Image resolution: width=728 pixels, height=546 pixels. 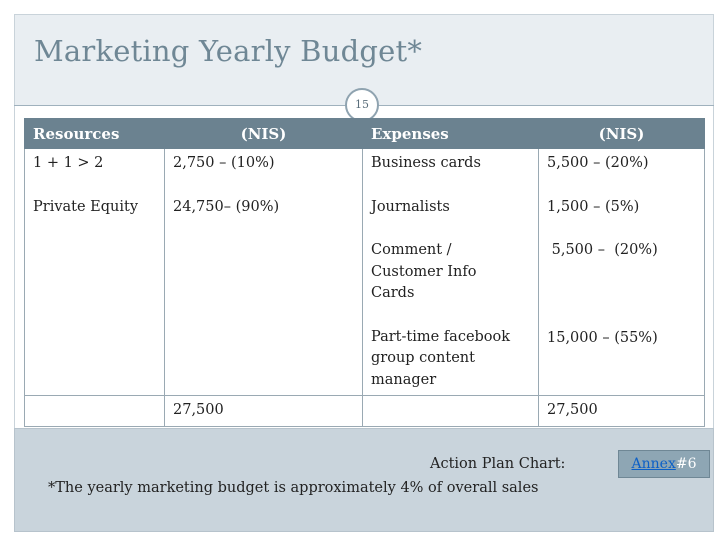 What do you see at coordinates (393, 293) in the screenshot?
I see `expense-item-cont: Cards` at bounding box center [393, 293].